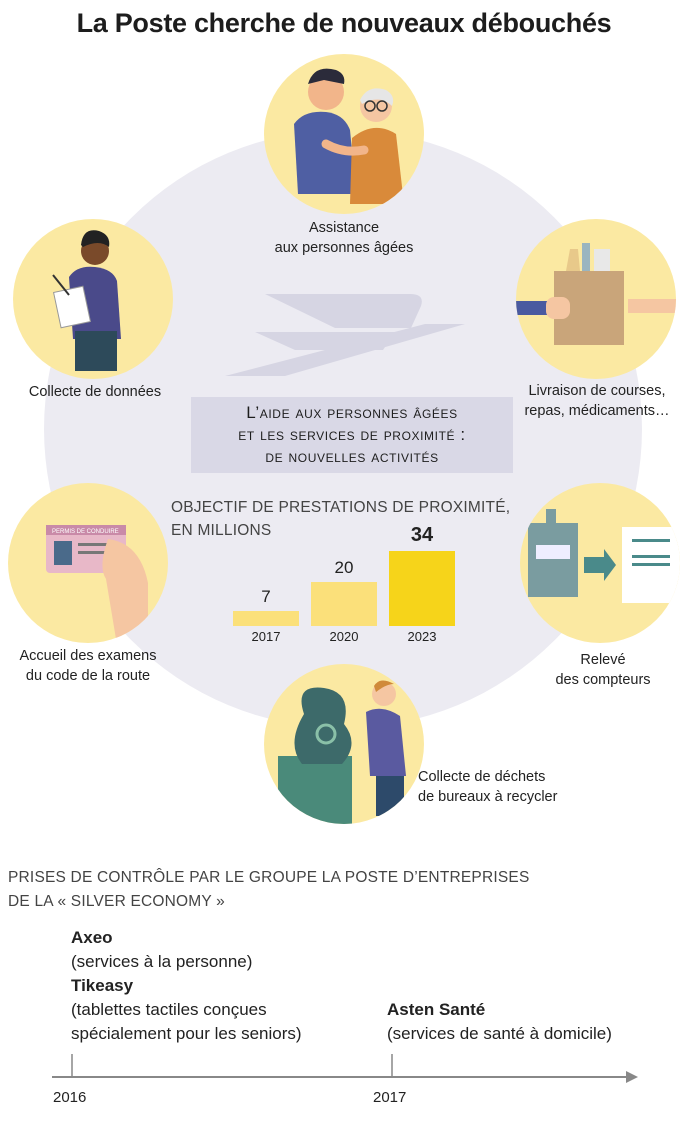  What do you see at coordinates (344, 23) in the screenshot?
I see `page-title: La Poste cherche de nouveaux débouchés` at bounding box center [344, 23].